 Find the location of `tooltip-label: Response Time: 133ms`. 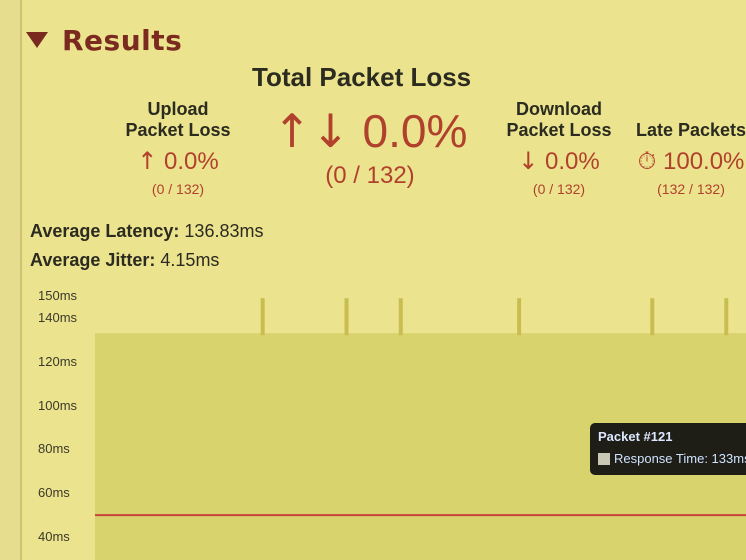

tooltip-label: Response Time: 133ms is located at coordinates (680, 458).